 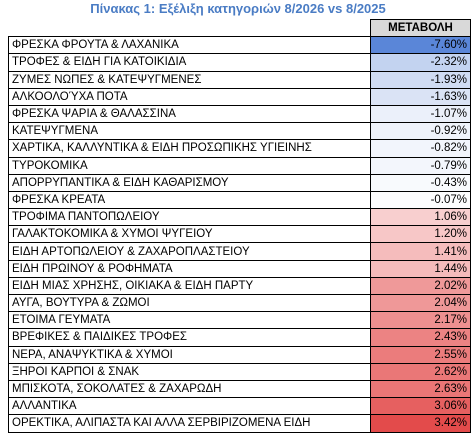 What do you see at coordinates (420, 148) in the screenshot?
I see `change-cell: -0.82%` at bounding box center [420, 148].